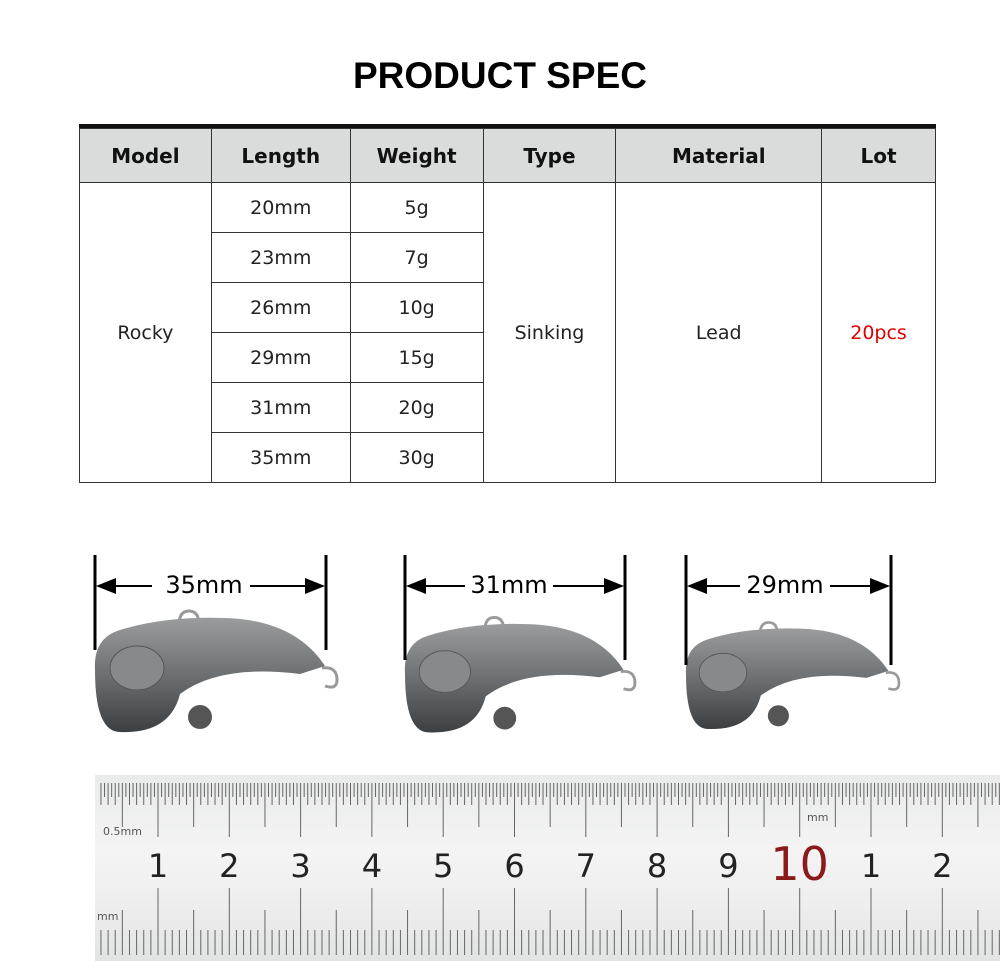 The width and height of the screenshot is (1000, 961). What do you see at coordinates (799, 864) in the screenshot?
I see `ruler-number: 10` at bounding box center [799, 864].